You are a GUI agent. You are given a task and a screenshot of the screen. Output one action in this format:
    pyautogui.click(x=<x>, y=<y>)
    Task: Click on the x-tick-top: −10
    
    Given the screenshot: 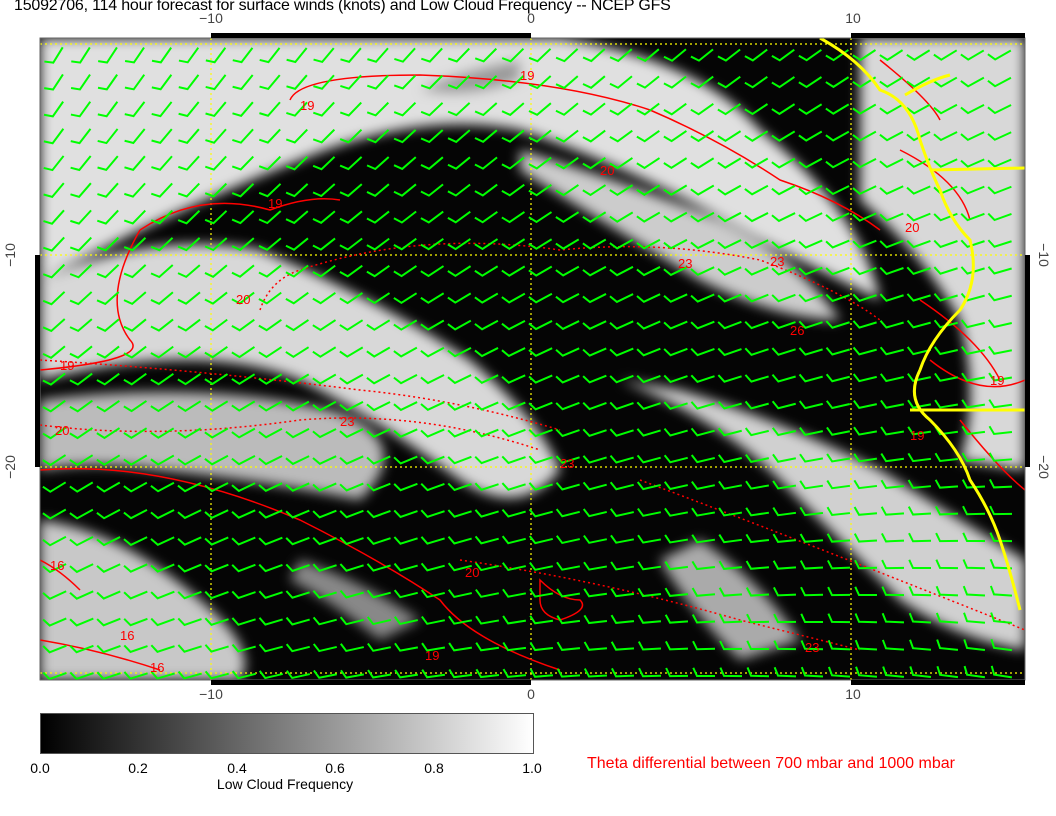 What is the action you would take?
    pyautogui.click(x=211, y=18)
    